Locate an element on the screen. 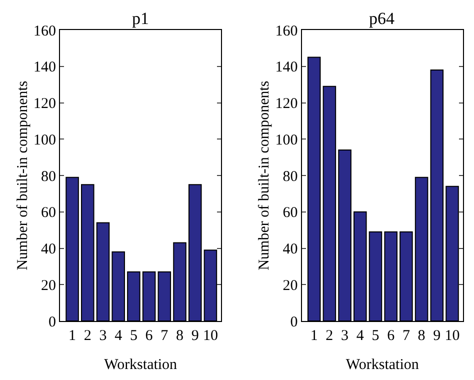  chart-title: p1 is located at coordinates (140, 18).